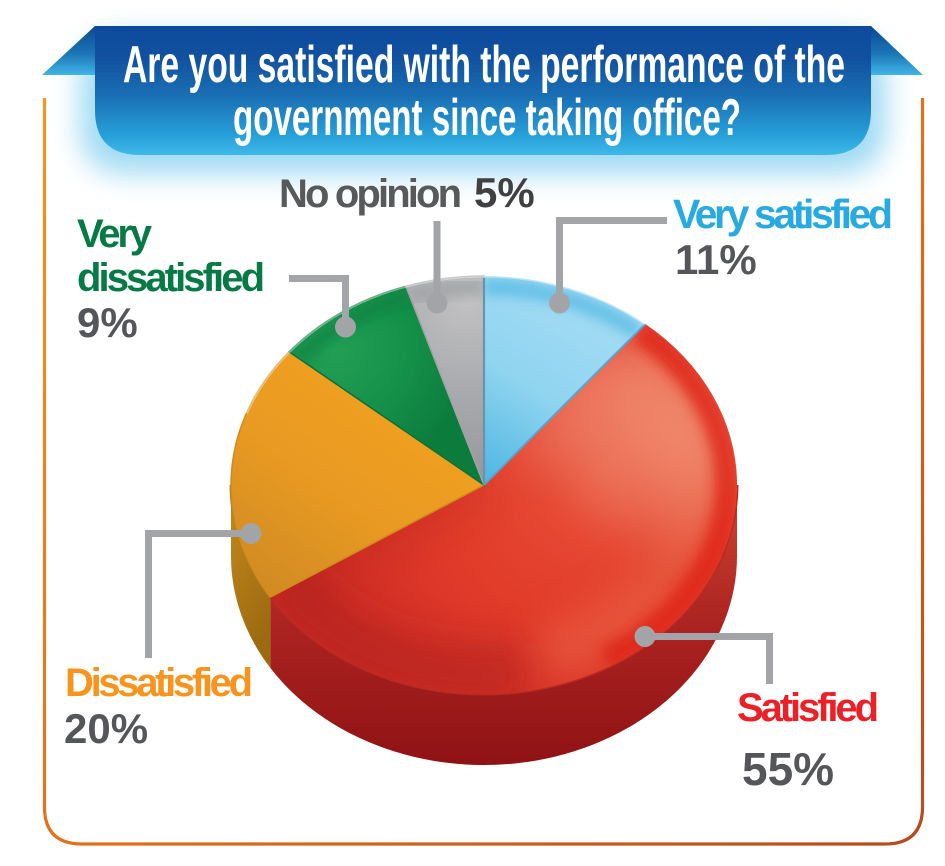 The image size is (945, 866). What do you see at coordinates (788, 769) in the screenshot?
I see `svg-text: 55%` at bounding box center [788, 769].